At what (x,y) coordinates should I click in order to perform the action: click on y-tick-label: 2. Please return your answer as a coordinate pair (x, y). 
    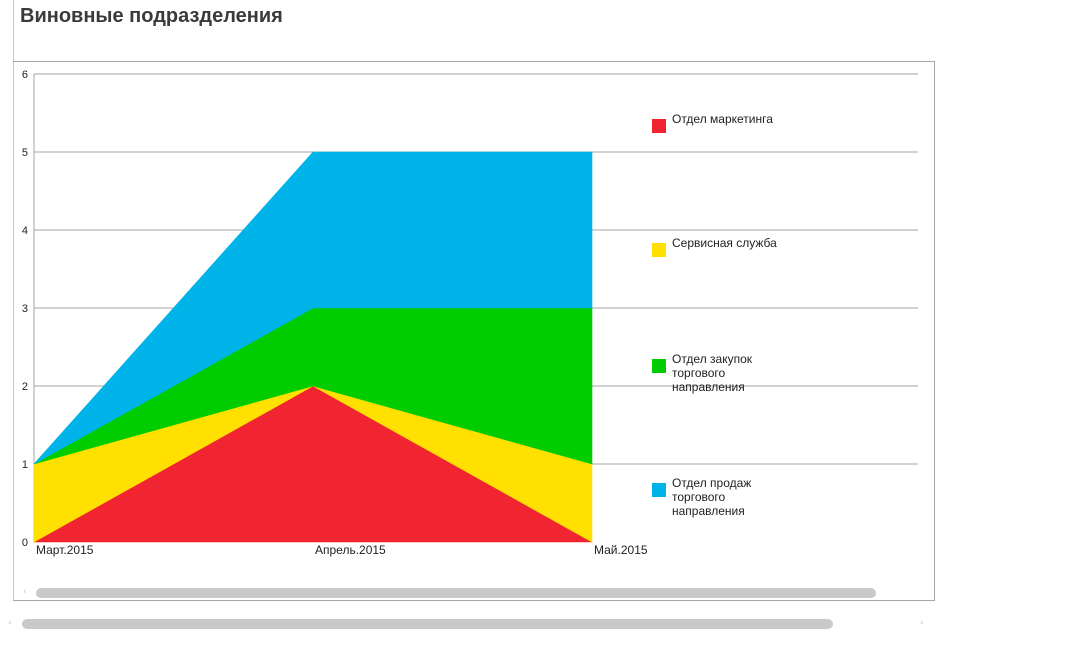
    Looking at the image, I should click on (25, 387).